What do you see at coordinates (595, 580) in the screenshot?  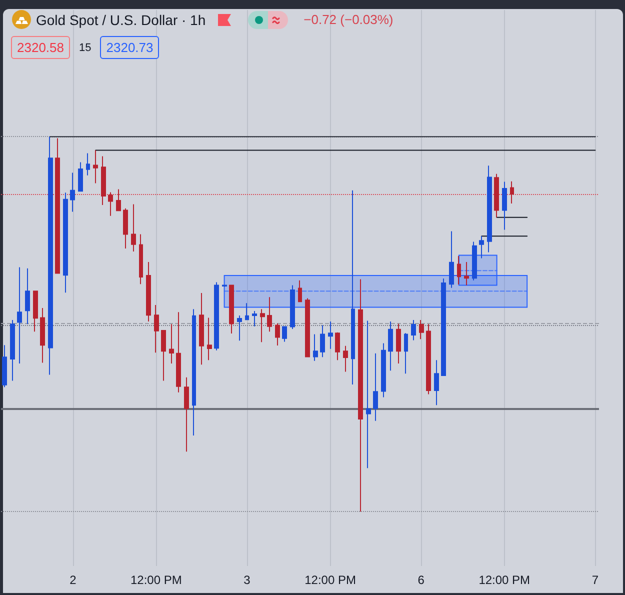 I see `x-tick-label: 7` at bounding box center [595, 580].